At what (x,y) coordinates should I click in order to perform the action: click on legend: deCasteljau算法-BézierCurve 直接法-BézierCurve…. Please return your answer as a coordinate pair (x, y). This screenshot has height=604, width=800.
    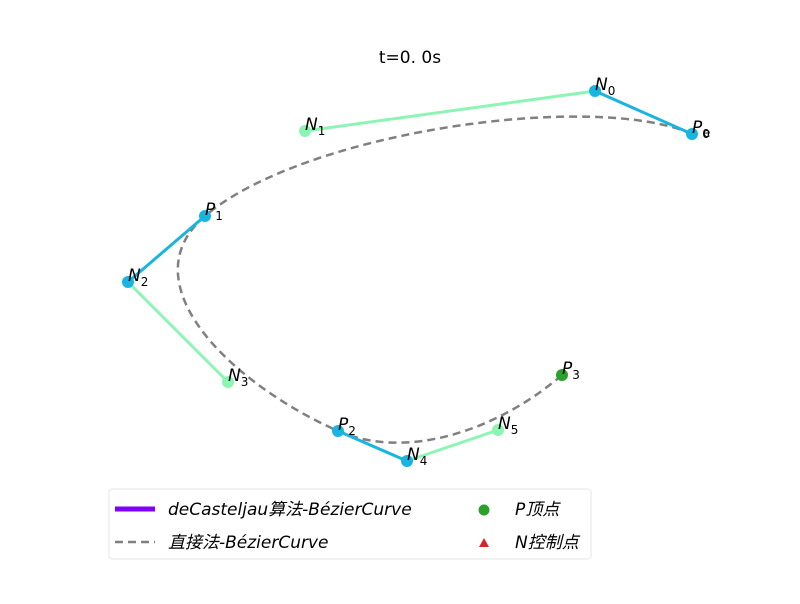
    Looking at the image, I should click on (350, 524).